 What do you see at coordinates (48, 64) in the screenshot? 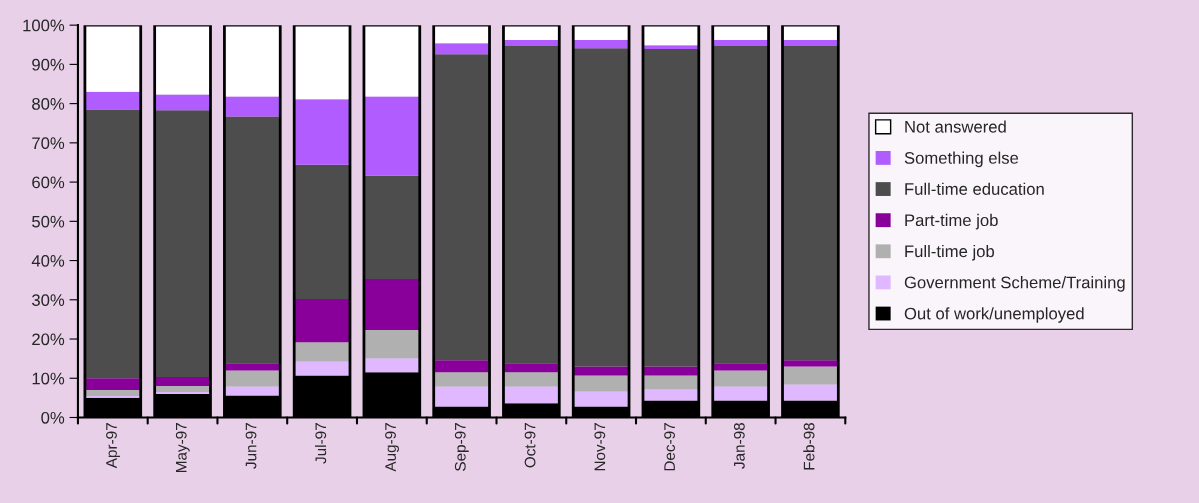
I see `y-tick-label: 90%` at bounding box center [48, 64].